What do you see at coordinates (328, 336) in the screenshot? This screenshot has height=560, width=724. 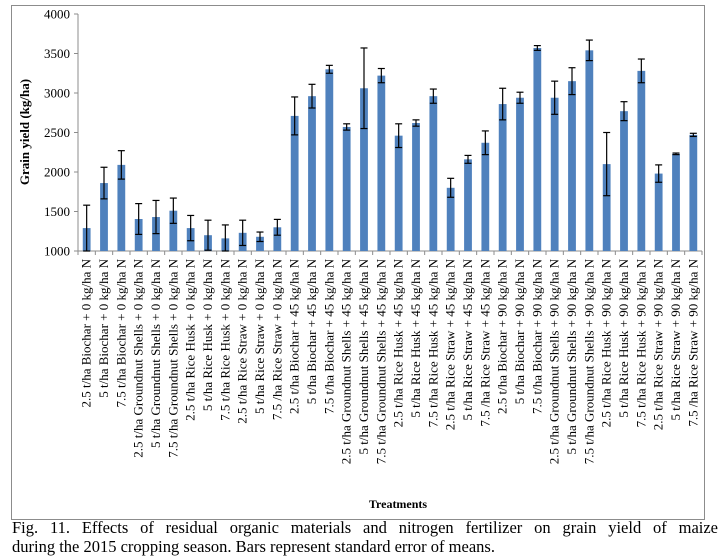 I see `x-tick-label: 7.5 t/ha Biochar + 45 kg/ha N` at bounding box center [328, 336].